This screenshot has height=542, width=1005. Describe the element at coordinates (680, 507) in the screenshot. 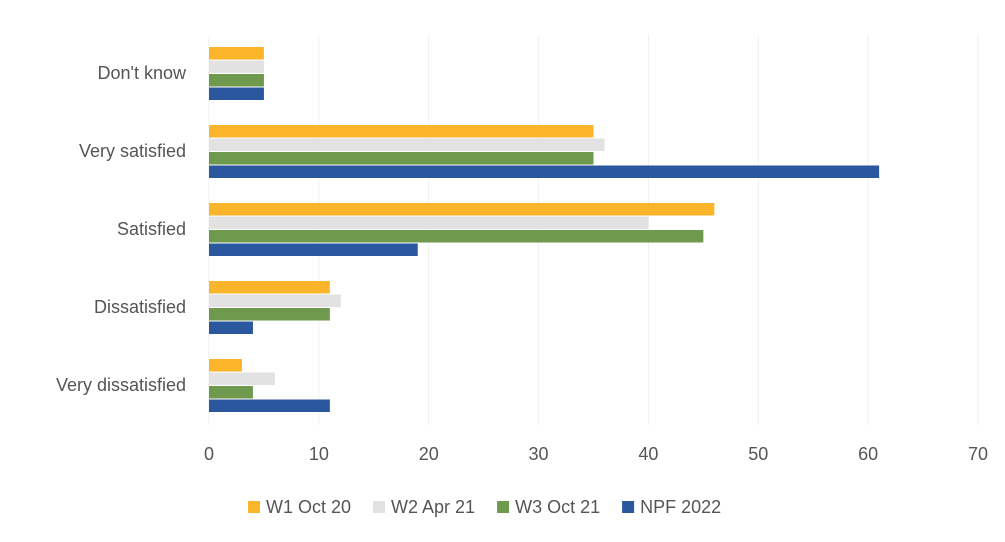

I see `legend-label: NPF 2022` at that location.